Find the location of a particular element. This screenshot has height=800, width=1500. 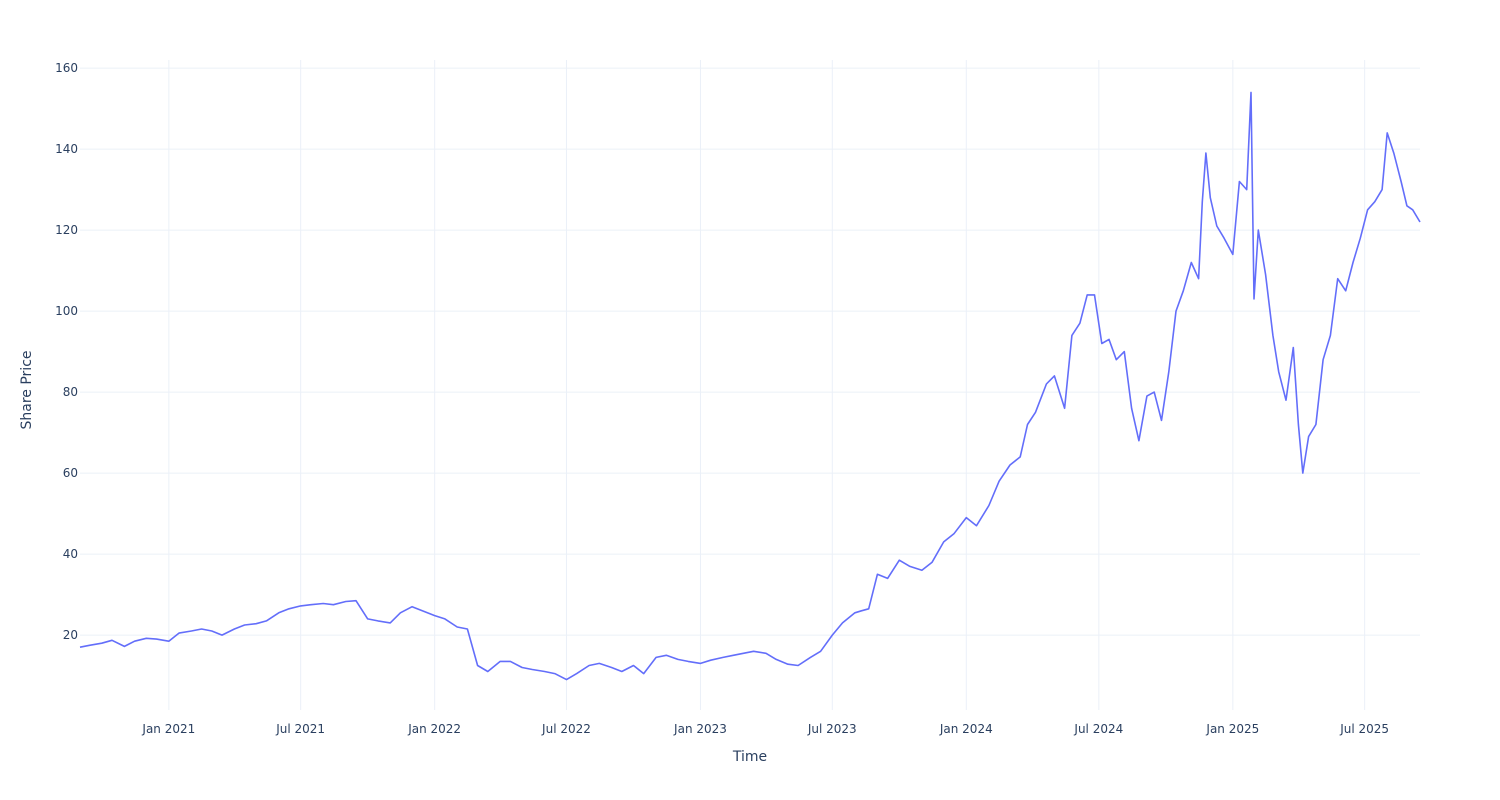

y-tick-label: 140 is located at coordinates (66, 149).